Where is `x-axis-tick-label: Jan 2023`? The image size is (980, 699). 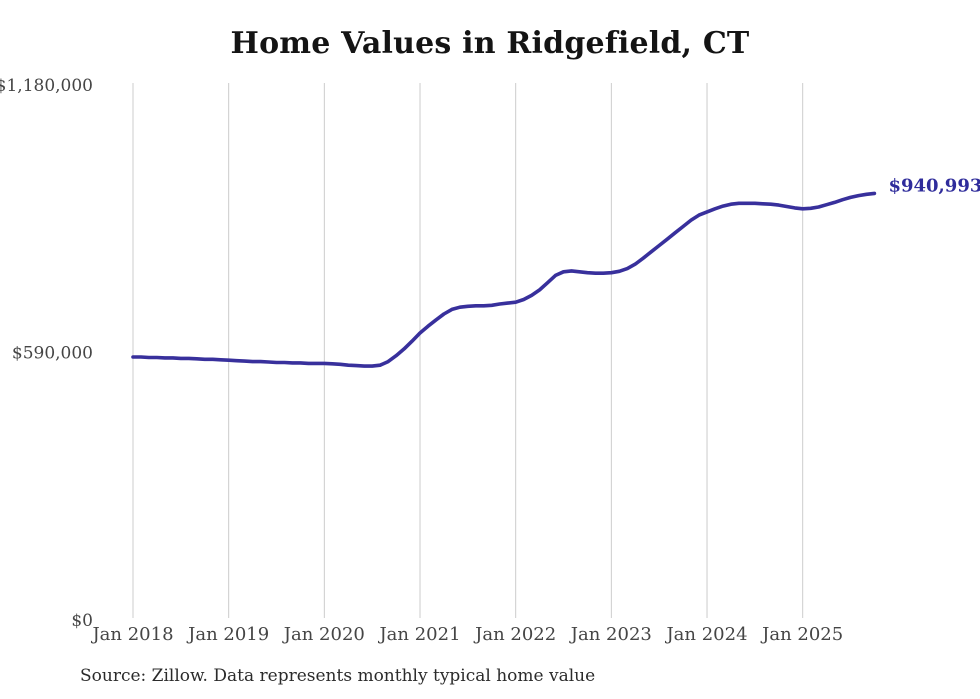
x-axis-tick-label: Jan 2023 is located at coordinates (610, 634).